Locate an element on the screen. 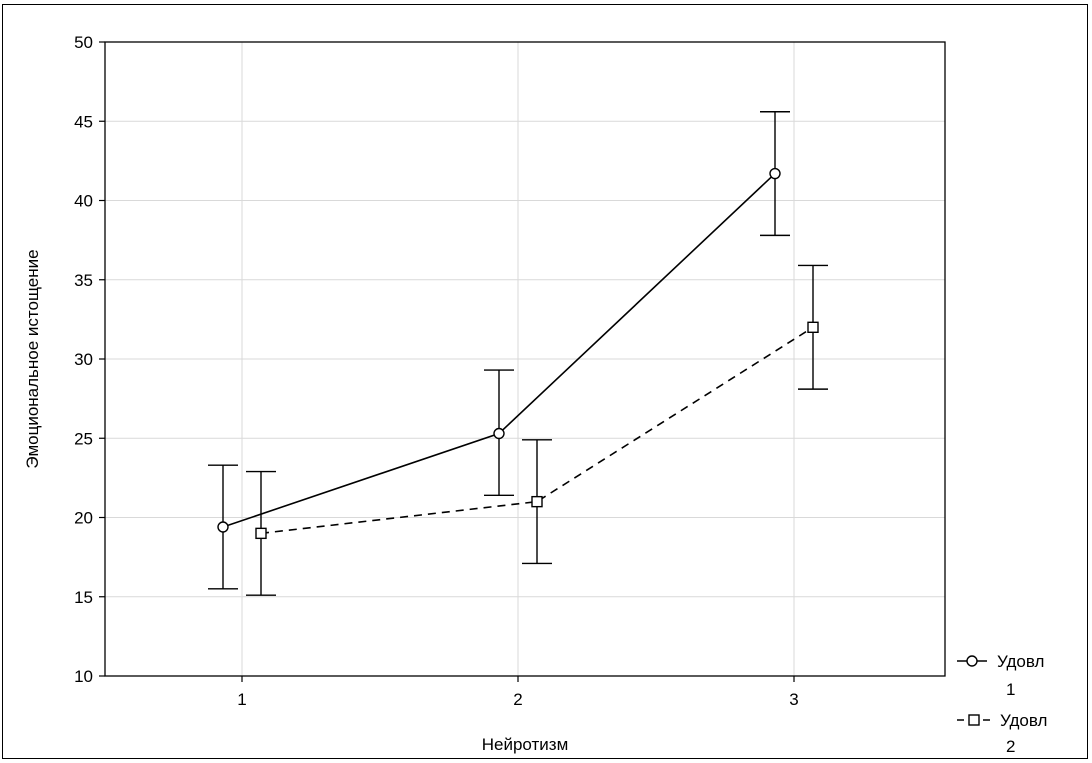 The width and height of the screenshot is (1092, 763). x-axis-title: Нейротизм is located at coordinates (525, 744).